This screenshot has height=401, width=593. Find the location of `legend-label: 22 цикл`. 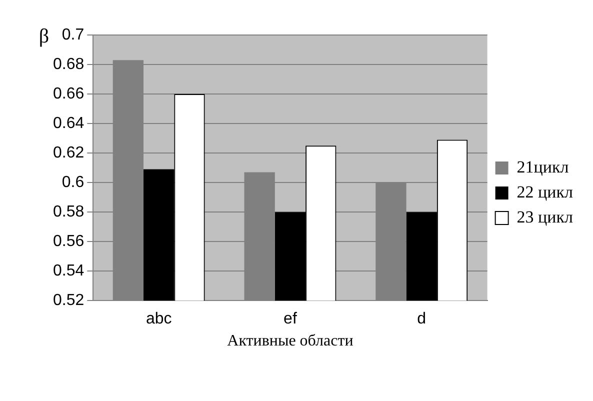

legend-label: 22 цикл is located at coordinates (545, 192).